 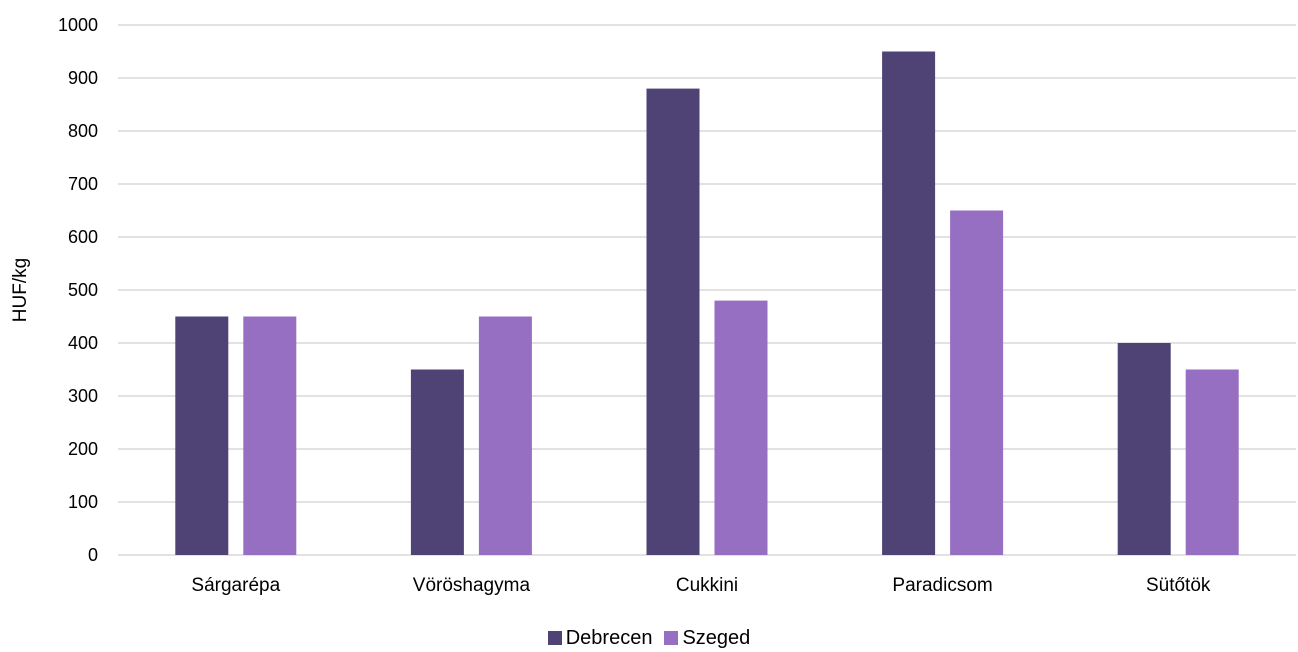 I want to click on y-tick-label: 1000, so click(x=78, y=25).